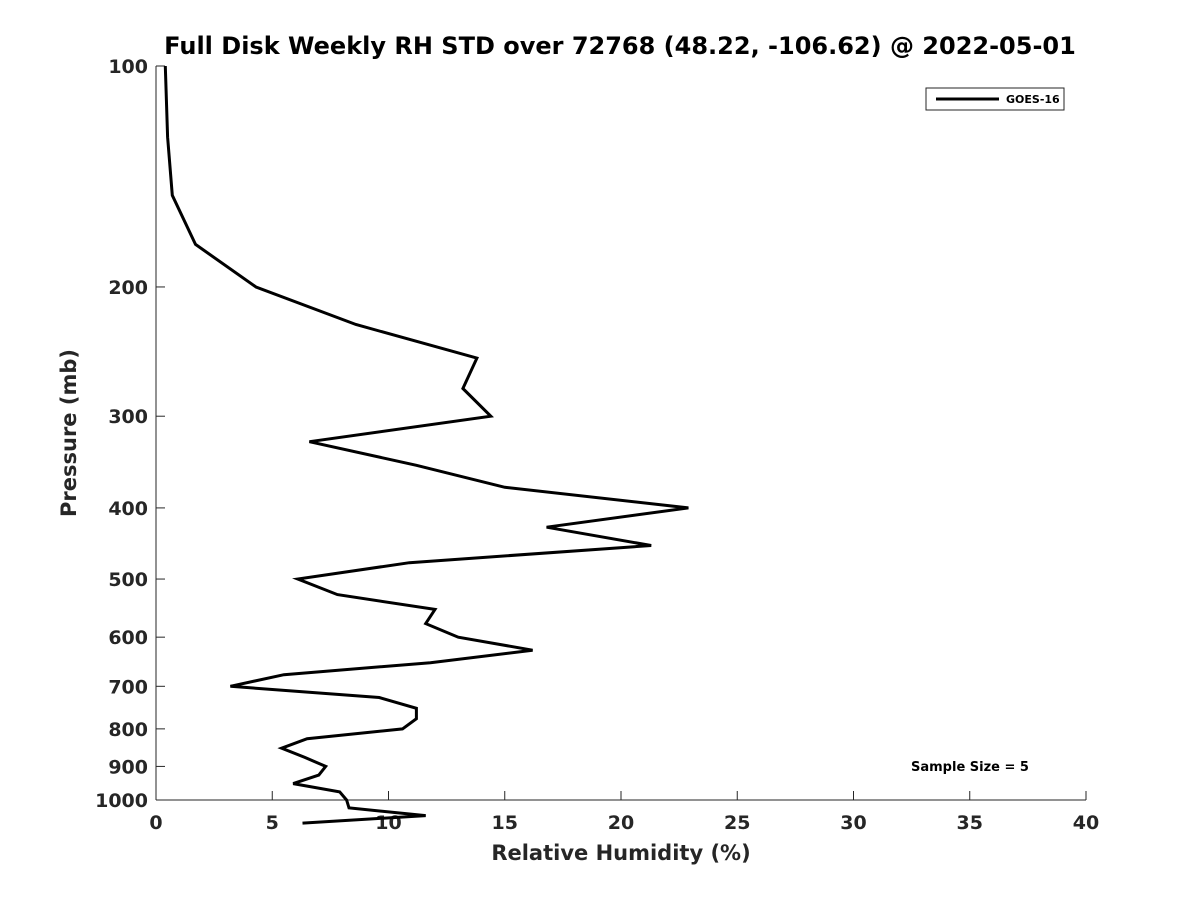 Image resolution: width=1200 pixels, height=900 pixels. I want to click on x-tick-label: 5, so click(272, 823).